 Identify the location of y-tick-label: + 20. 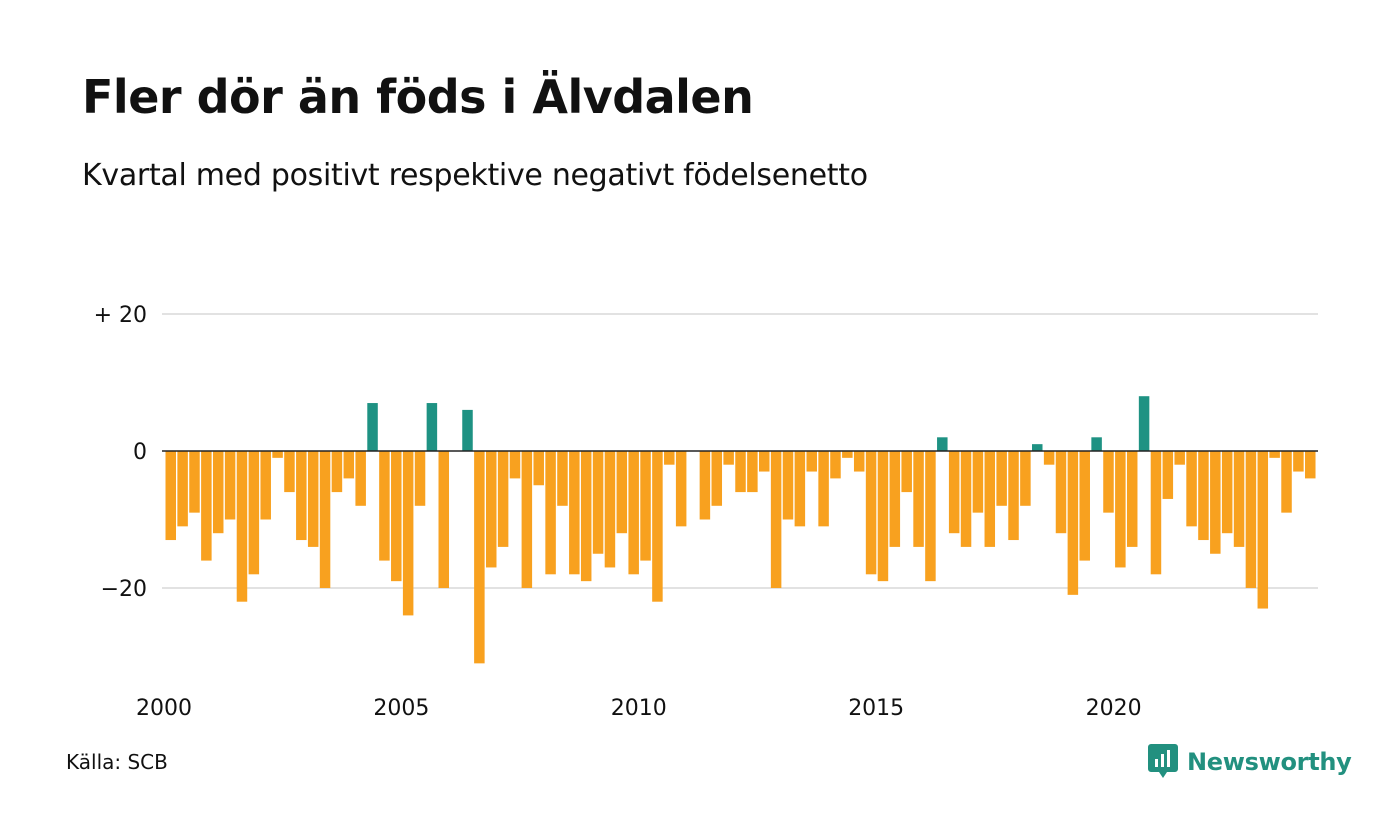
(120, 315).